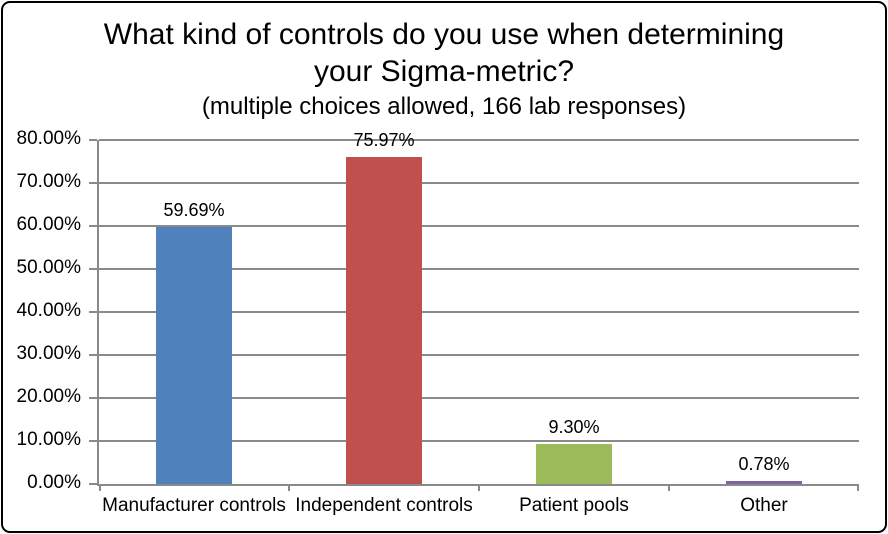  Describe the element at coordinates (48, 310) in the screenshot. I see `y-axis-tick-label: 40.00%` at that location.